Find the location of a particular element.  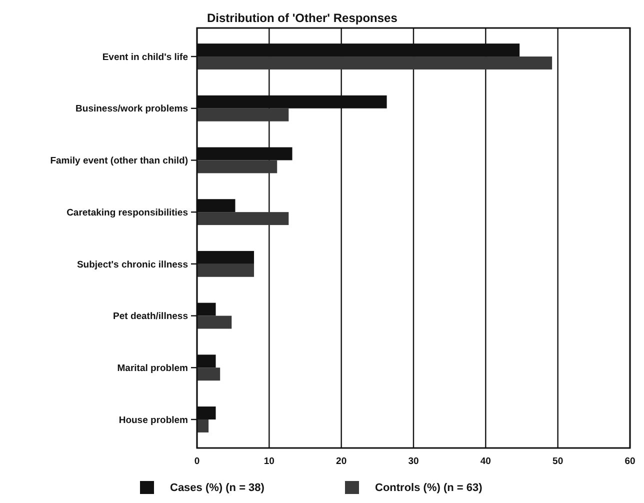

y-tick-label: Pet death/illness is located at coordinates (150, 316).